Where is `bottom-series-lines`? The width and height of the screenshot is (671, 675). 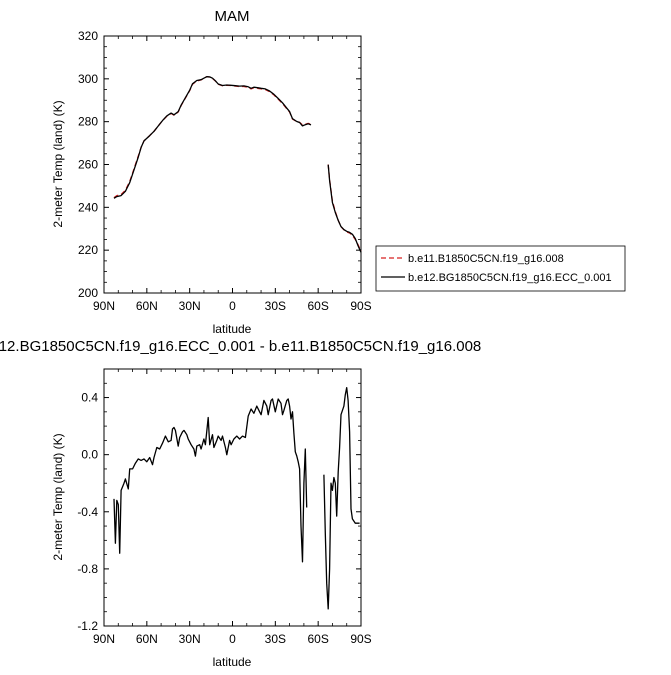
bottom-series-lines is located at coordinates (236, 498).